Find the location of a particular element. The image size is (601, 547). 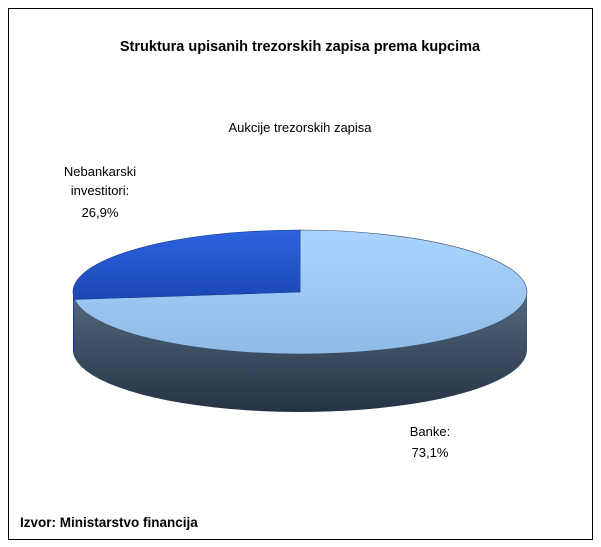

value-label: 73,1% is located at coordinates (430, 452).